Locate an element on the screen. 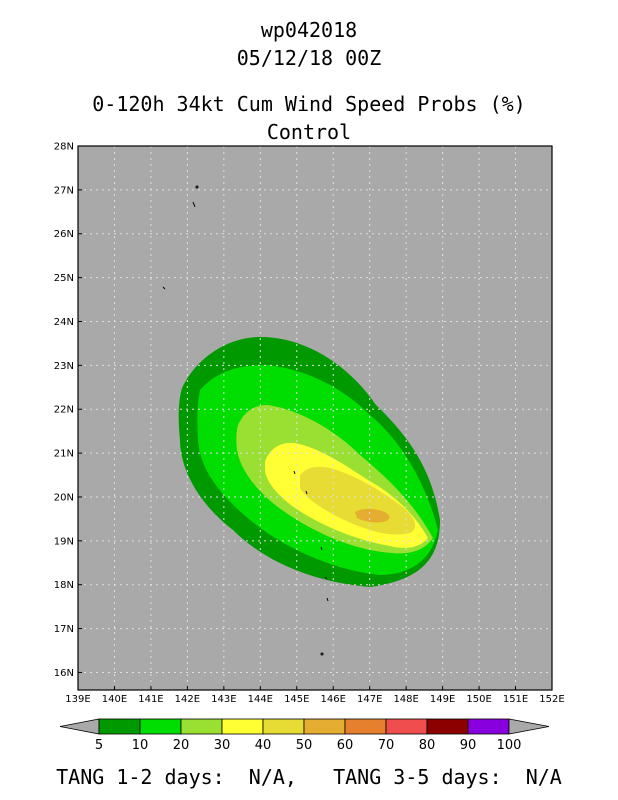 The height and width of the screenshot is (800, 618). lon-tick-label: 149E is located at coordinates (442, 699).